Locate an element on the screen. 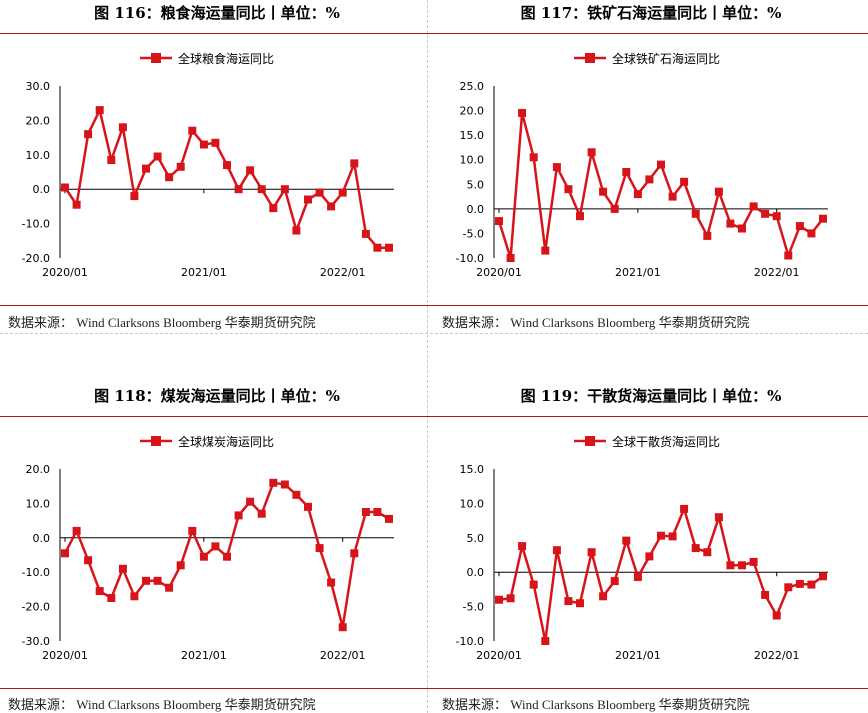 The image size is (868, 713). legend-label: 全球铁矿石海运同比 is located at coordinates (666, 58).